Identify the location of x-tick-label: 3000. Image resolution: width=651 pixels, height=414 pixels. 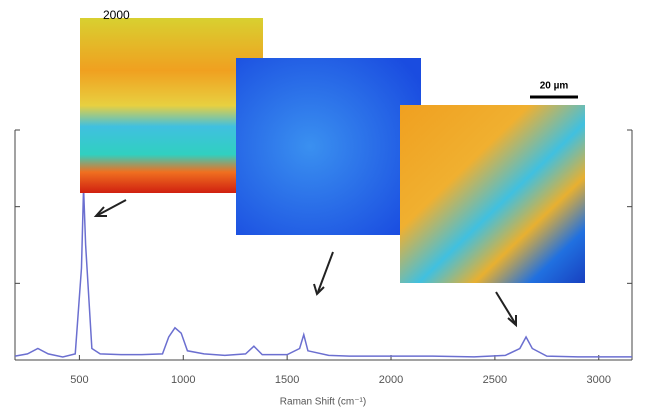
(599, 380).